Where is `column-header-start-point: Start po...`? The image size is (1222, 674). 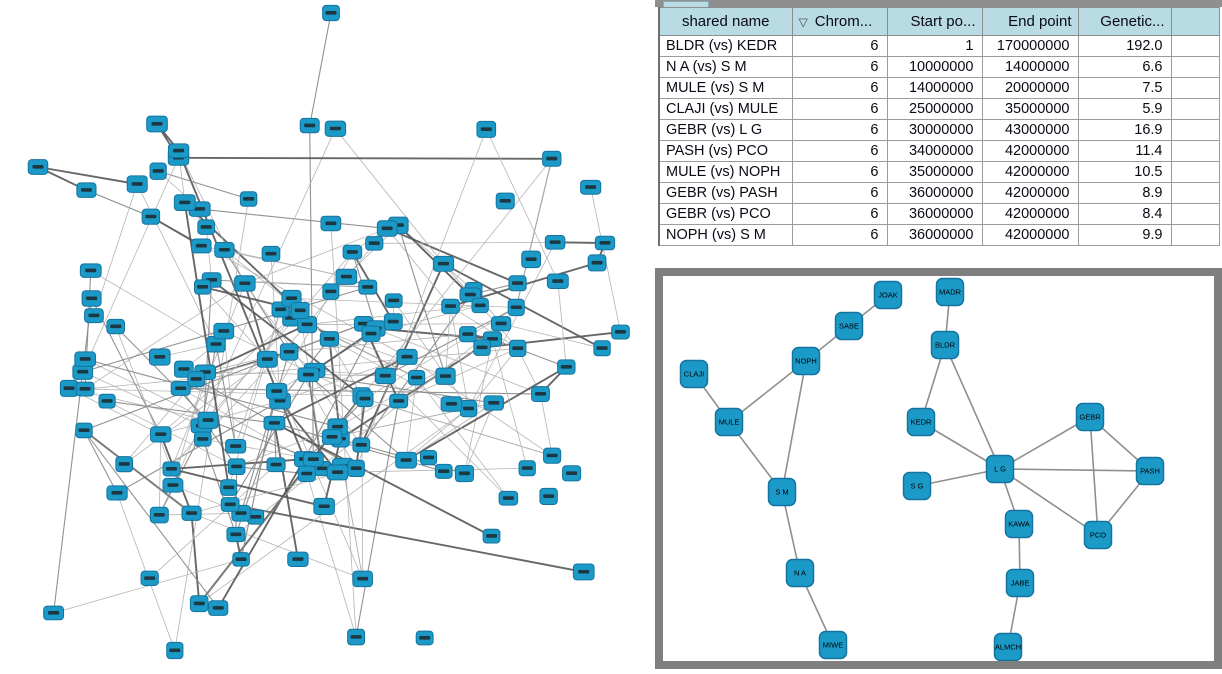
column-header-start-point: Start po... is located at coordinates (934, 22).